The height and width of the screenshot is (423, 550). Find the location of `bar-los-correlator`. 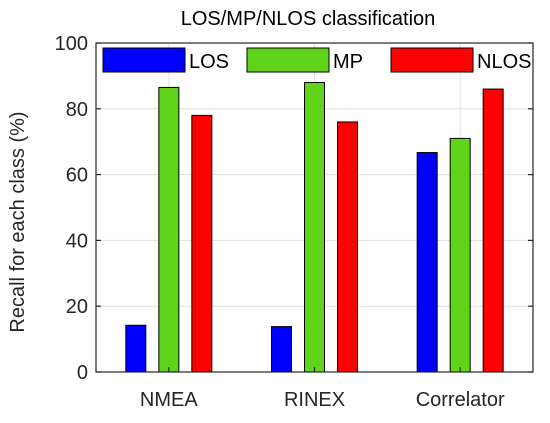

bar-los-correlator is located at coordinates (427, 262).